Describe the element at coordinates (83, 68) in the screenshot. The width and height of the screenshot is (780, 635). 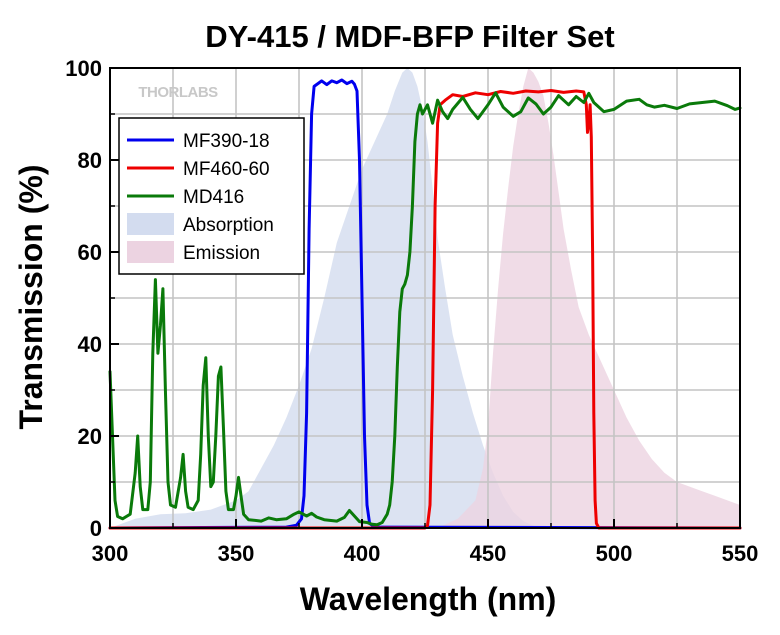
I see `y-tick-label: 100` at that location.